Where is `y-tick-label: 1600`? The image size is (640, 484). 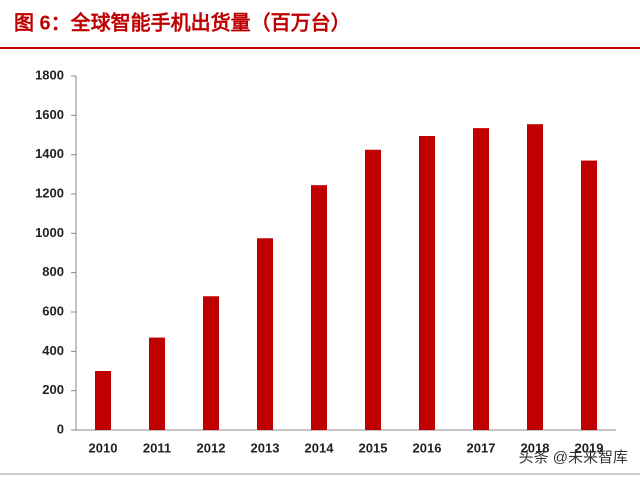
y-tick-label: 1600 is located at coordinates (49, 114).